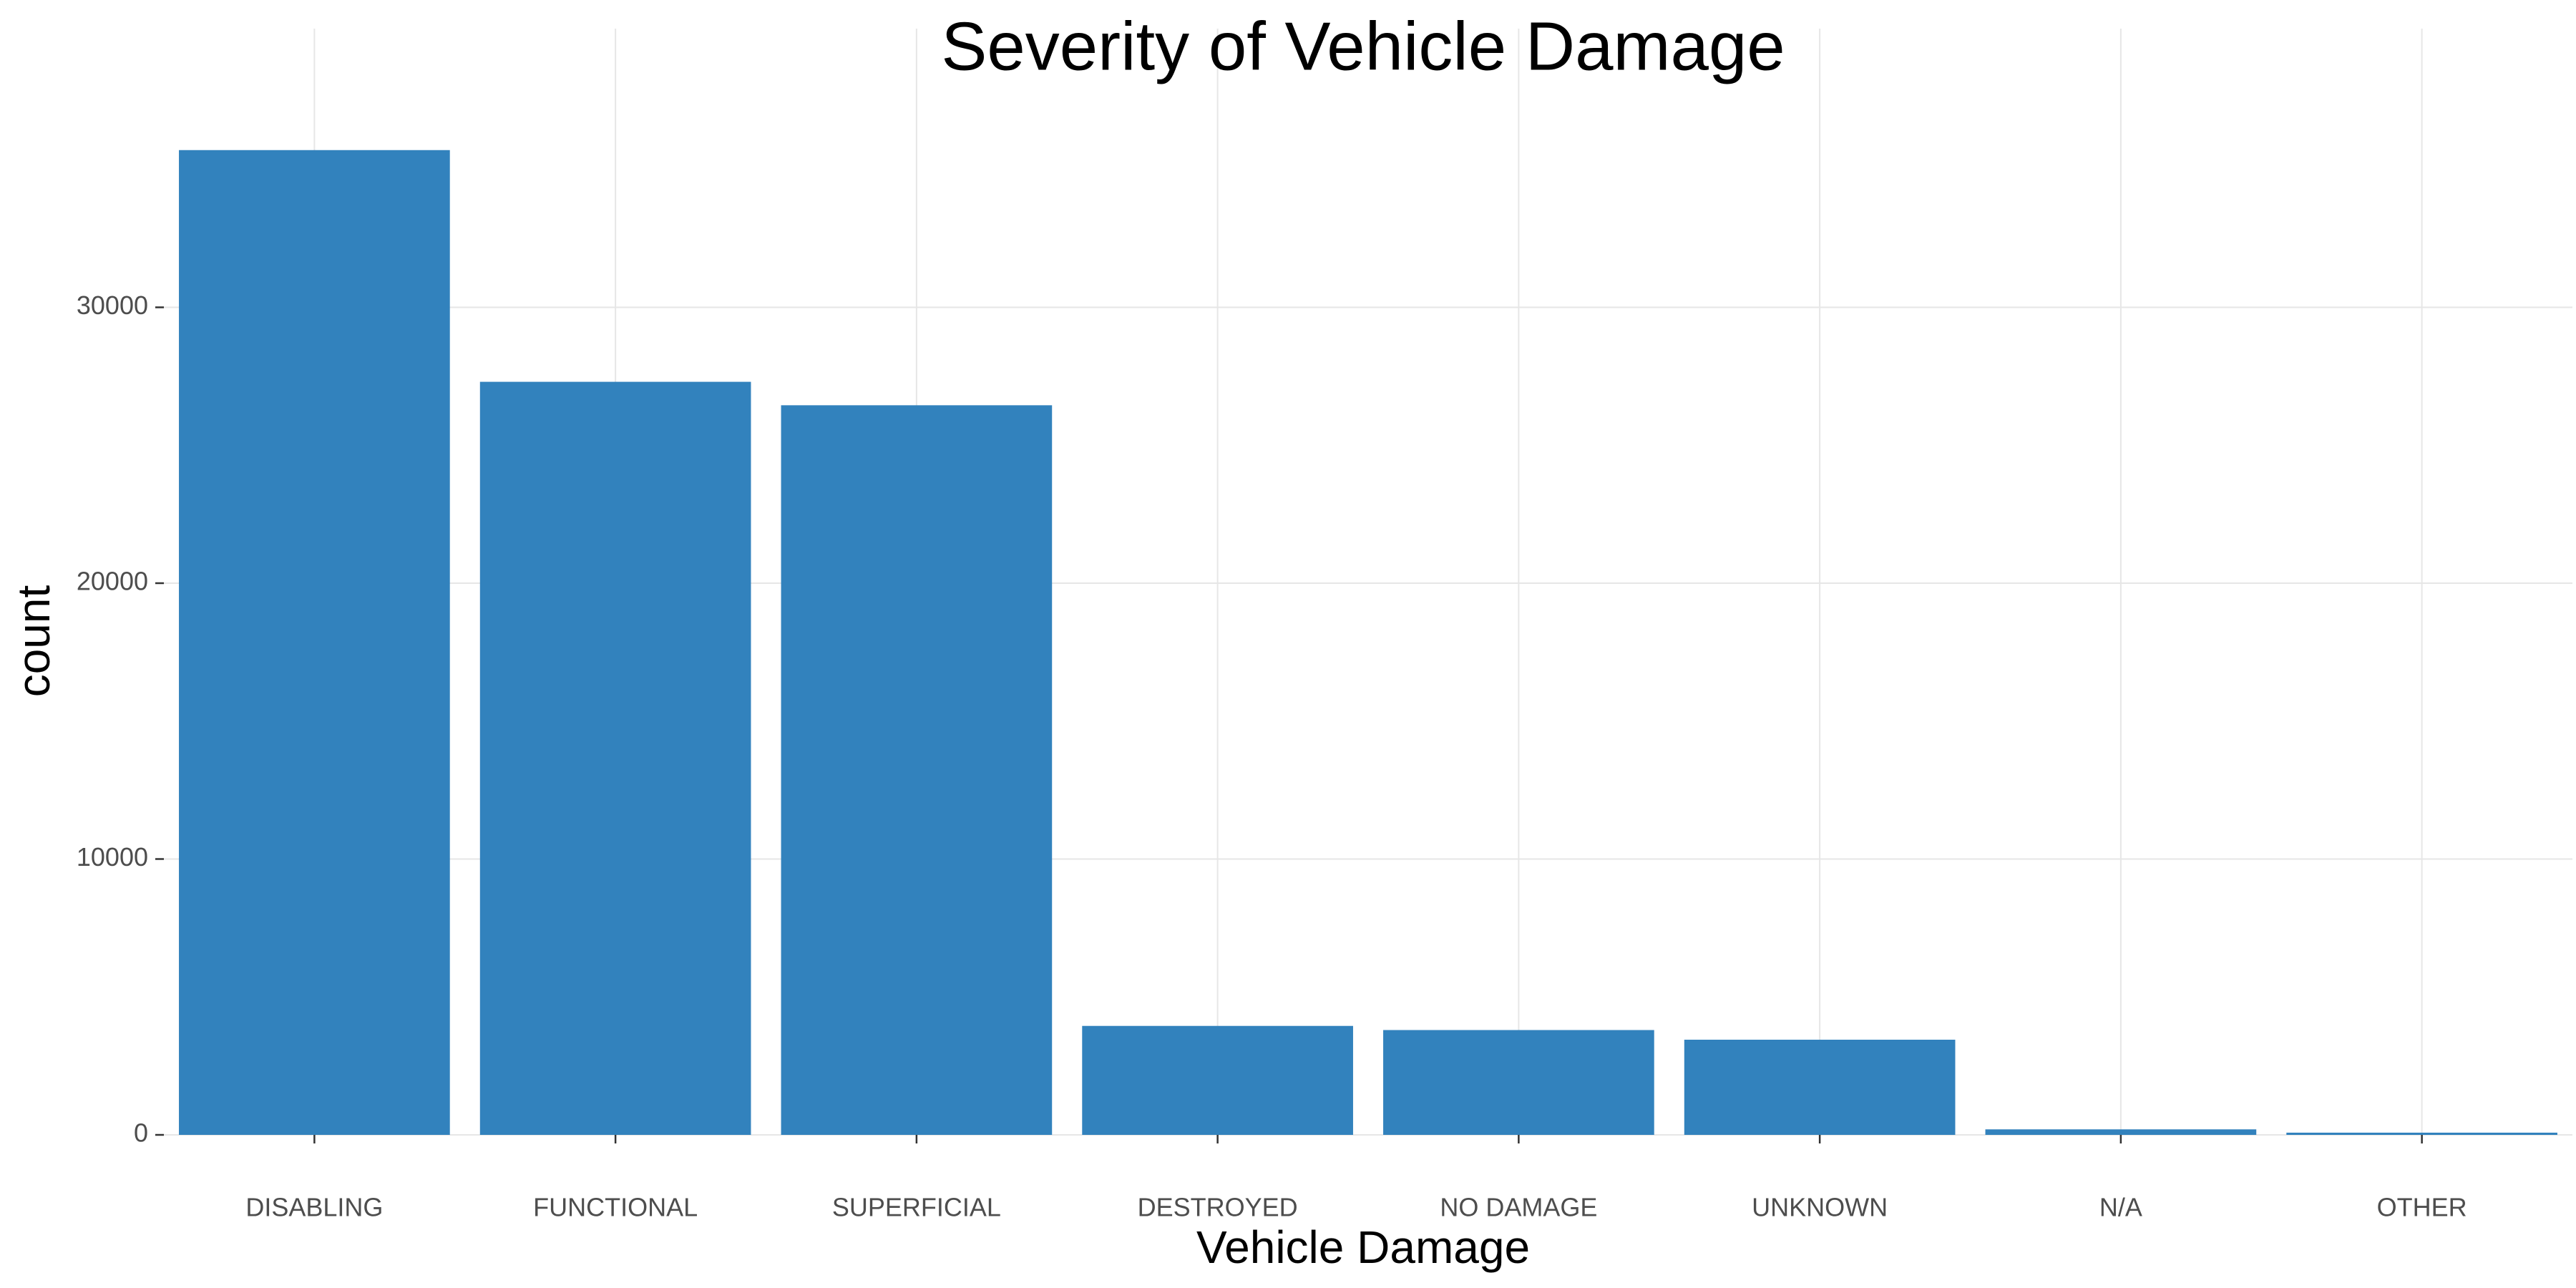 This screenshot has width=2576, height=1288. What do you see at coordinates (917, 770) in the screenshot?
I see `bar-superficial` at bounding box center [917, 770].